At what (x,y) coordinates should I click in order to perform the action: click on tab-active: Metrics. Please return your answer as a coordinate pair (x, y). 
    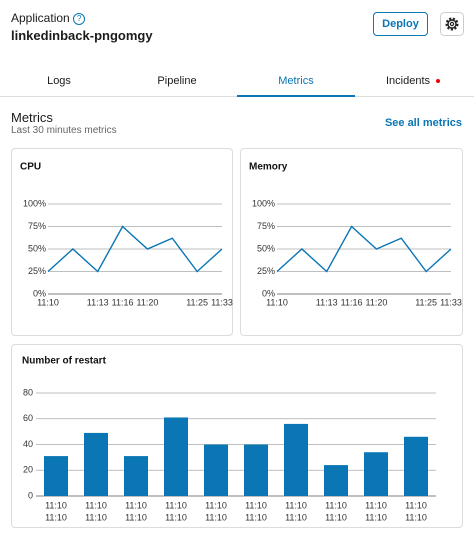
    Looking at the image, I should click on (296, 81).